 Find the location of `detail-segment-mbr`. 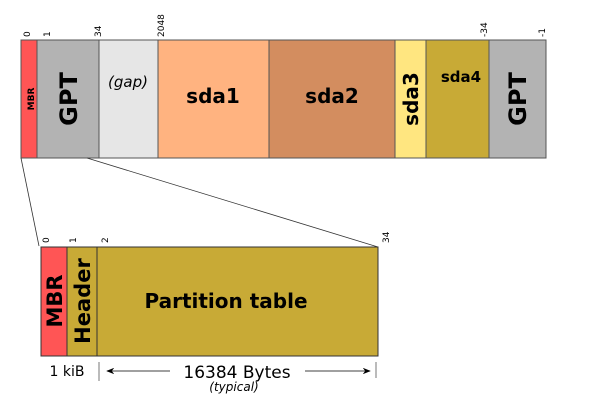

detail-segment-mbr is located at coordinates (54, 301).